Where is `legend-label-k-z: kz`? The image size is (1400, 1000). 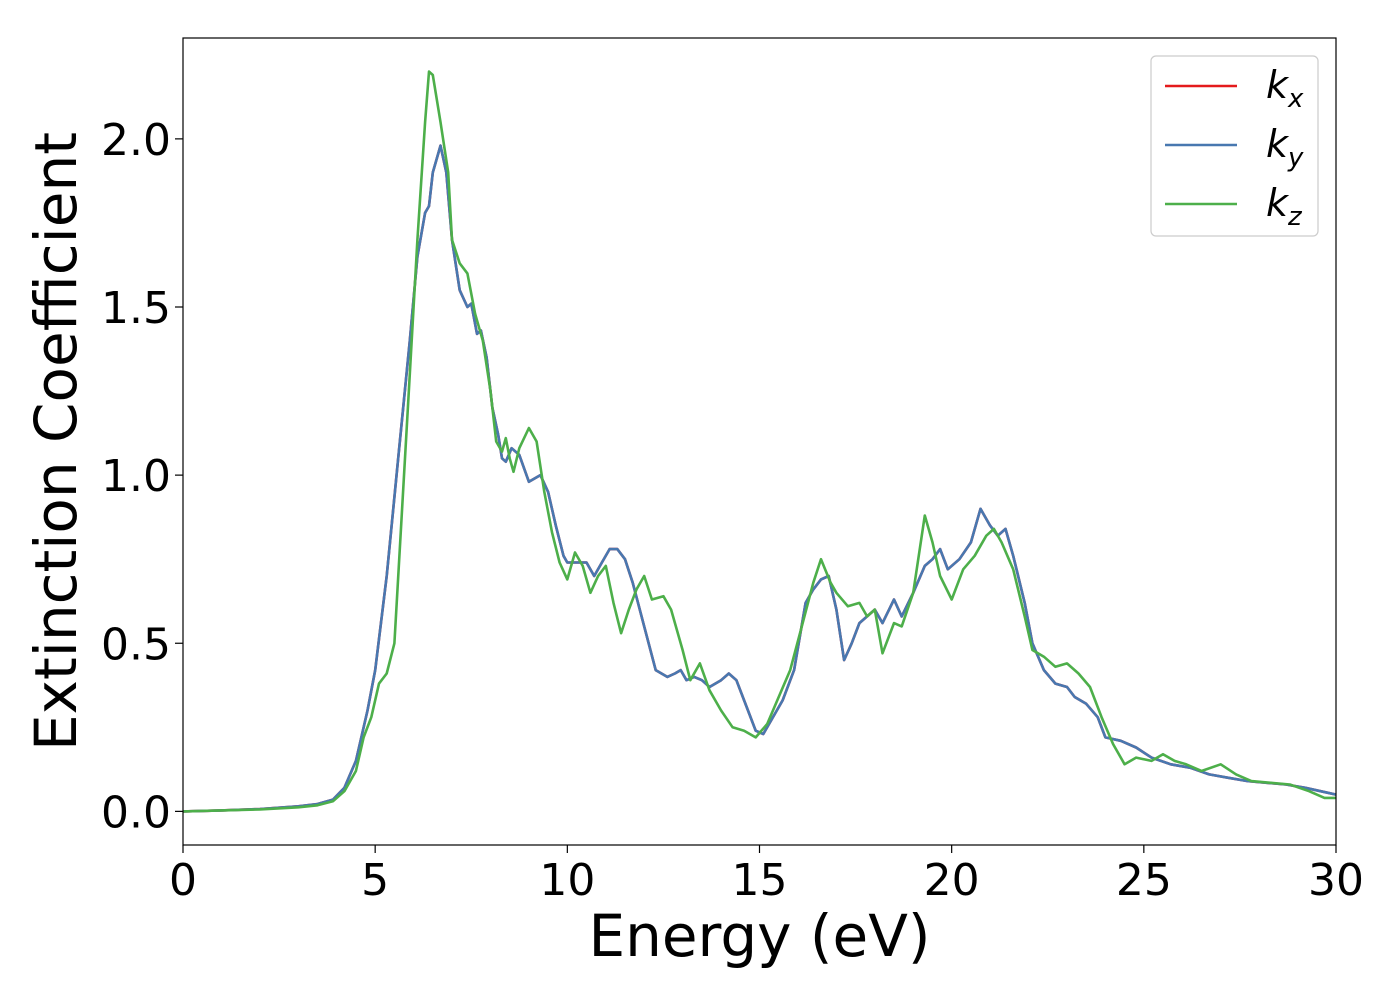 legend-label-k-z: kz is located at coordinates (1284, 206).